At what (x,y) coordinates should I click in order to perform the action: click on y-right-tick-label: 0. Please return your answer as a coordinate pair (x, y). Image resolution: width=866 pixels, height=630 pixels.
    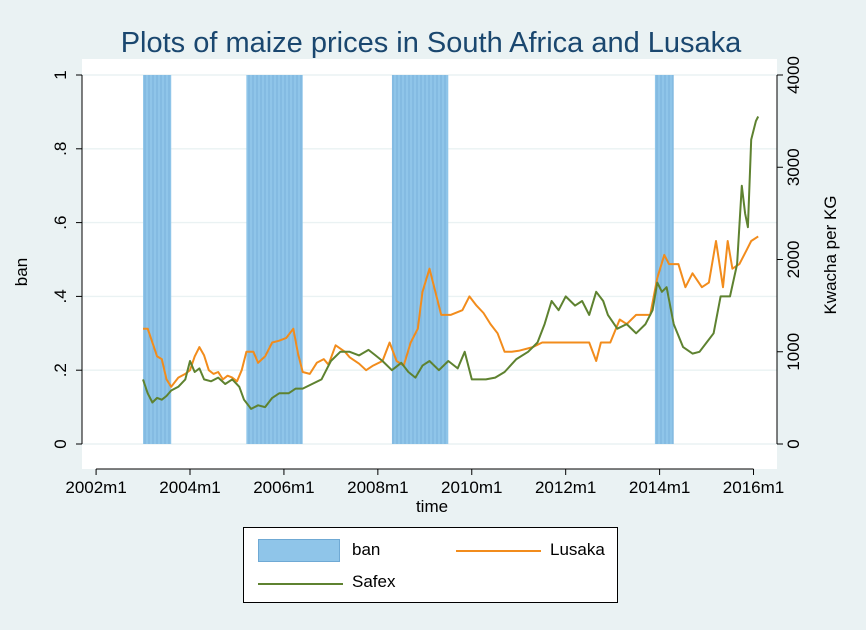
    Looking at the image, I should click on (793, 443).